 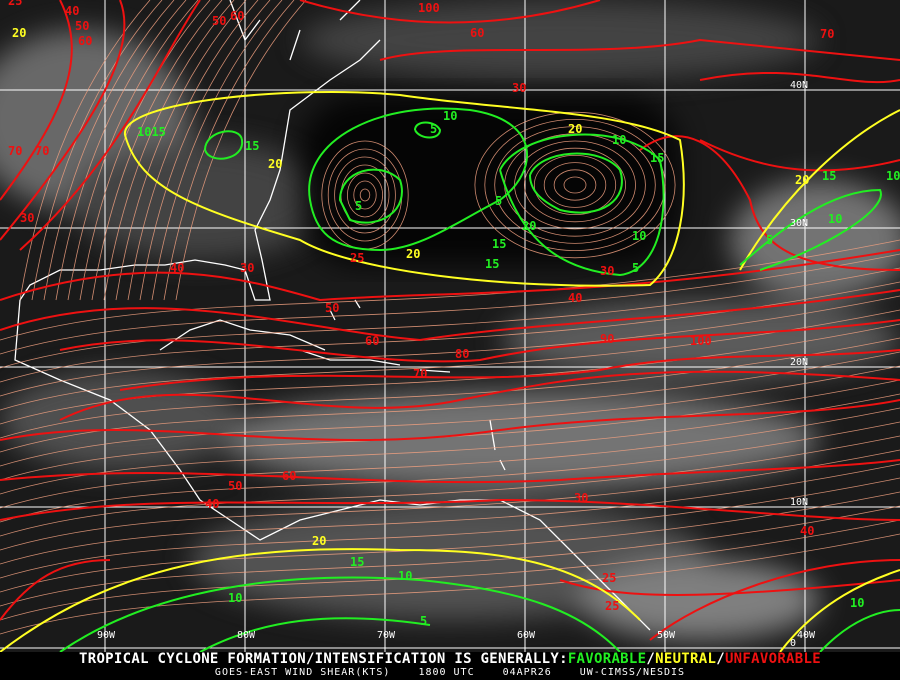 What do you see at coordinates (799, 223) in the screenshot?
I see `latitude-label: 30N` at bounding box center [799, 223].